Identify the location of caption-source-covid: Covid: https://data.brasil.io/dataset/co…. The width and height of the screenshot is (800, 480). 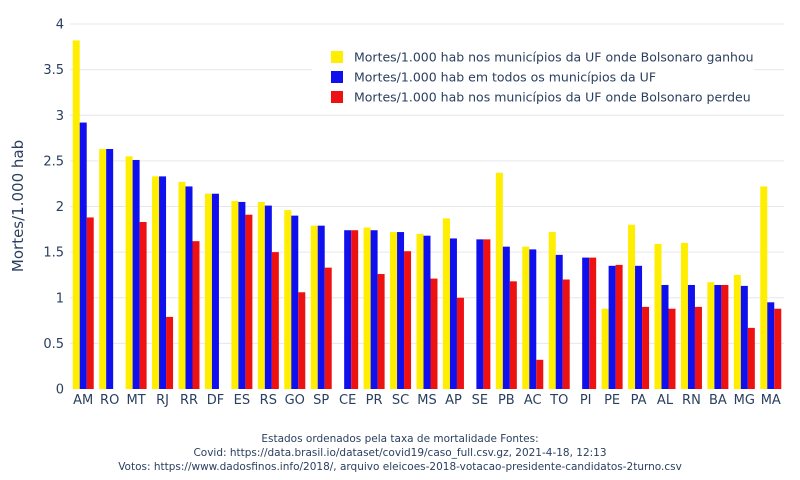
(400, 453).